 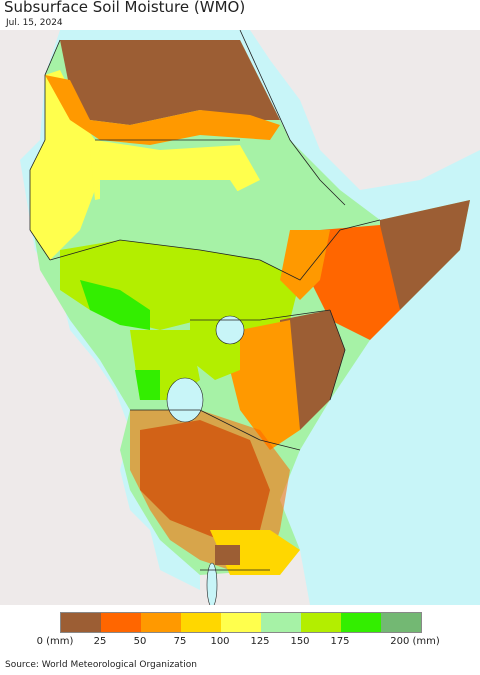 I want to click on region-horn-orange, so click(x=355, y=282).